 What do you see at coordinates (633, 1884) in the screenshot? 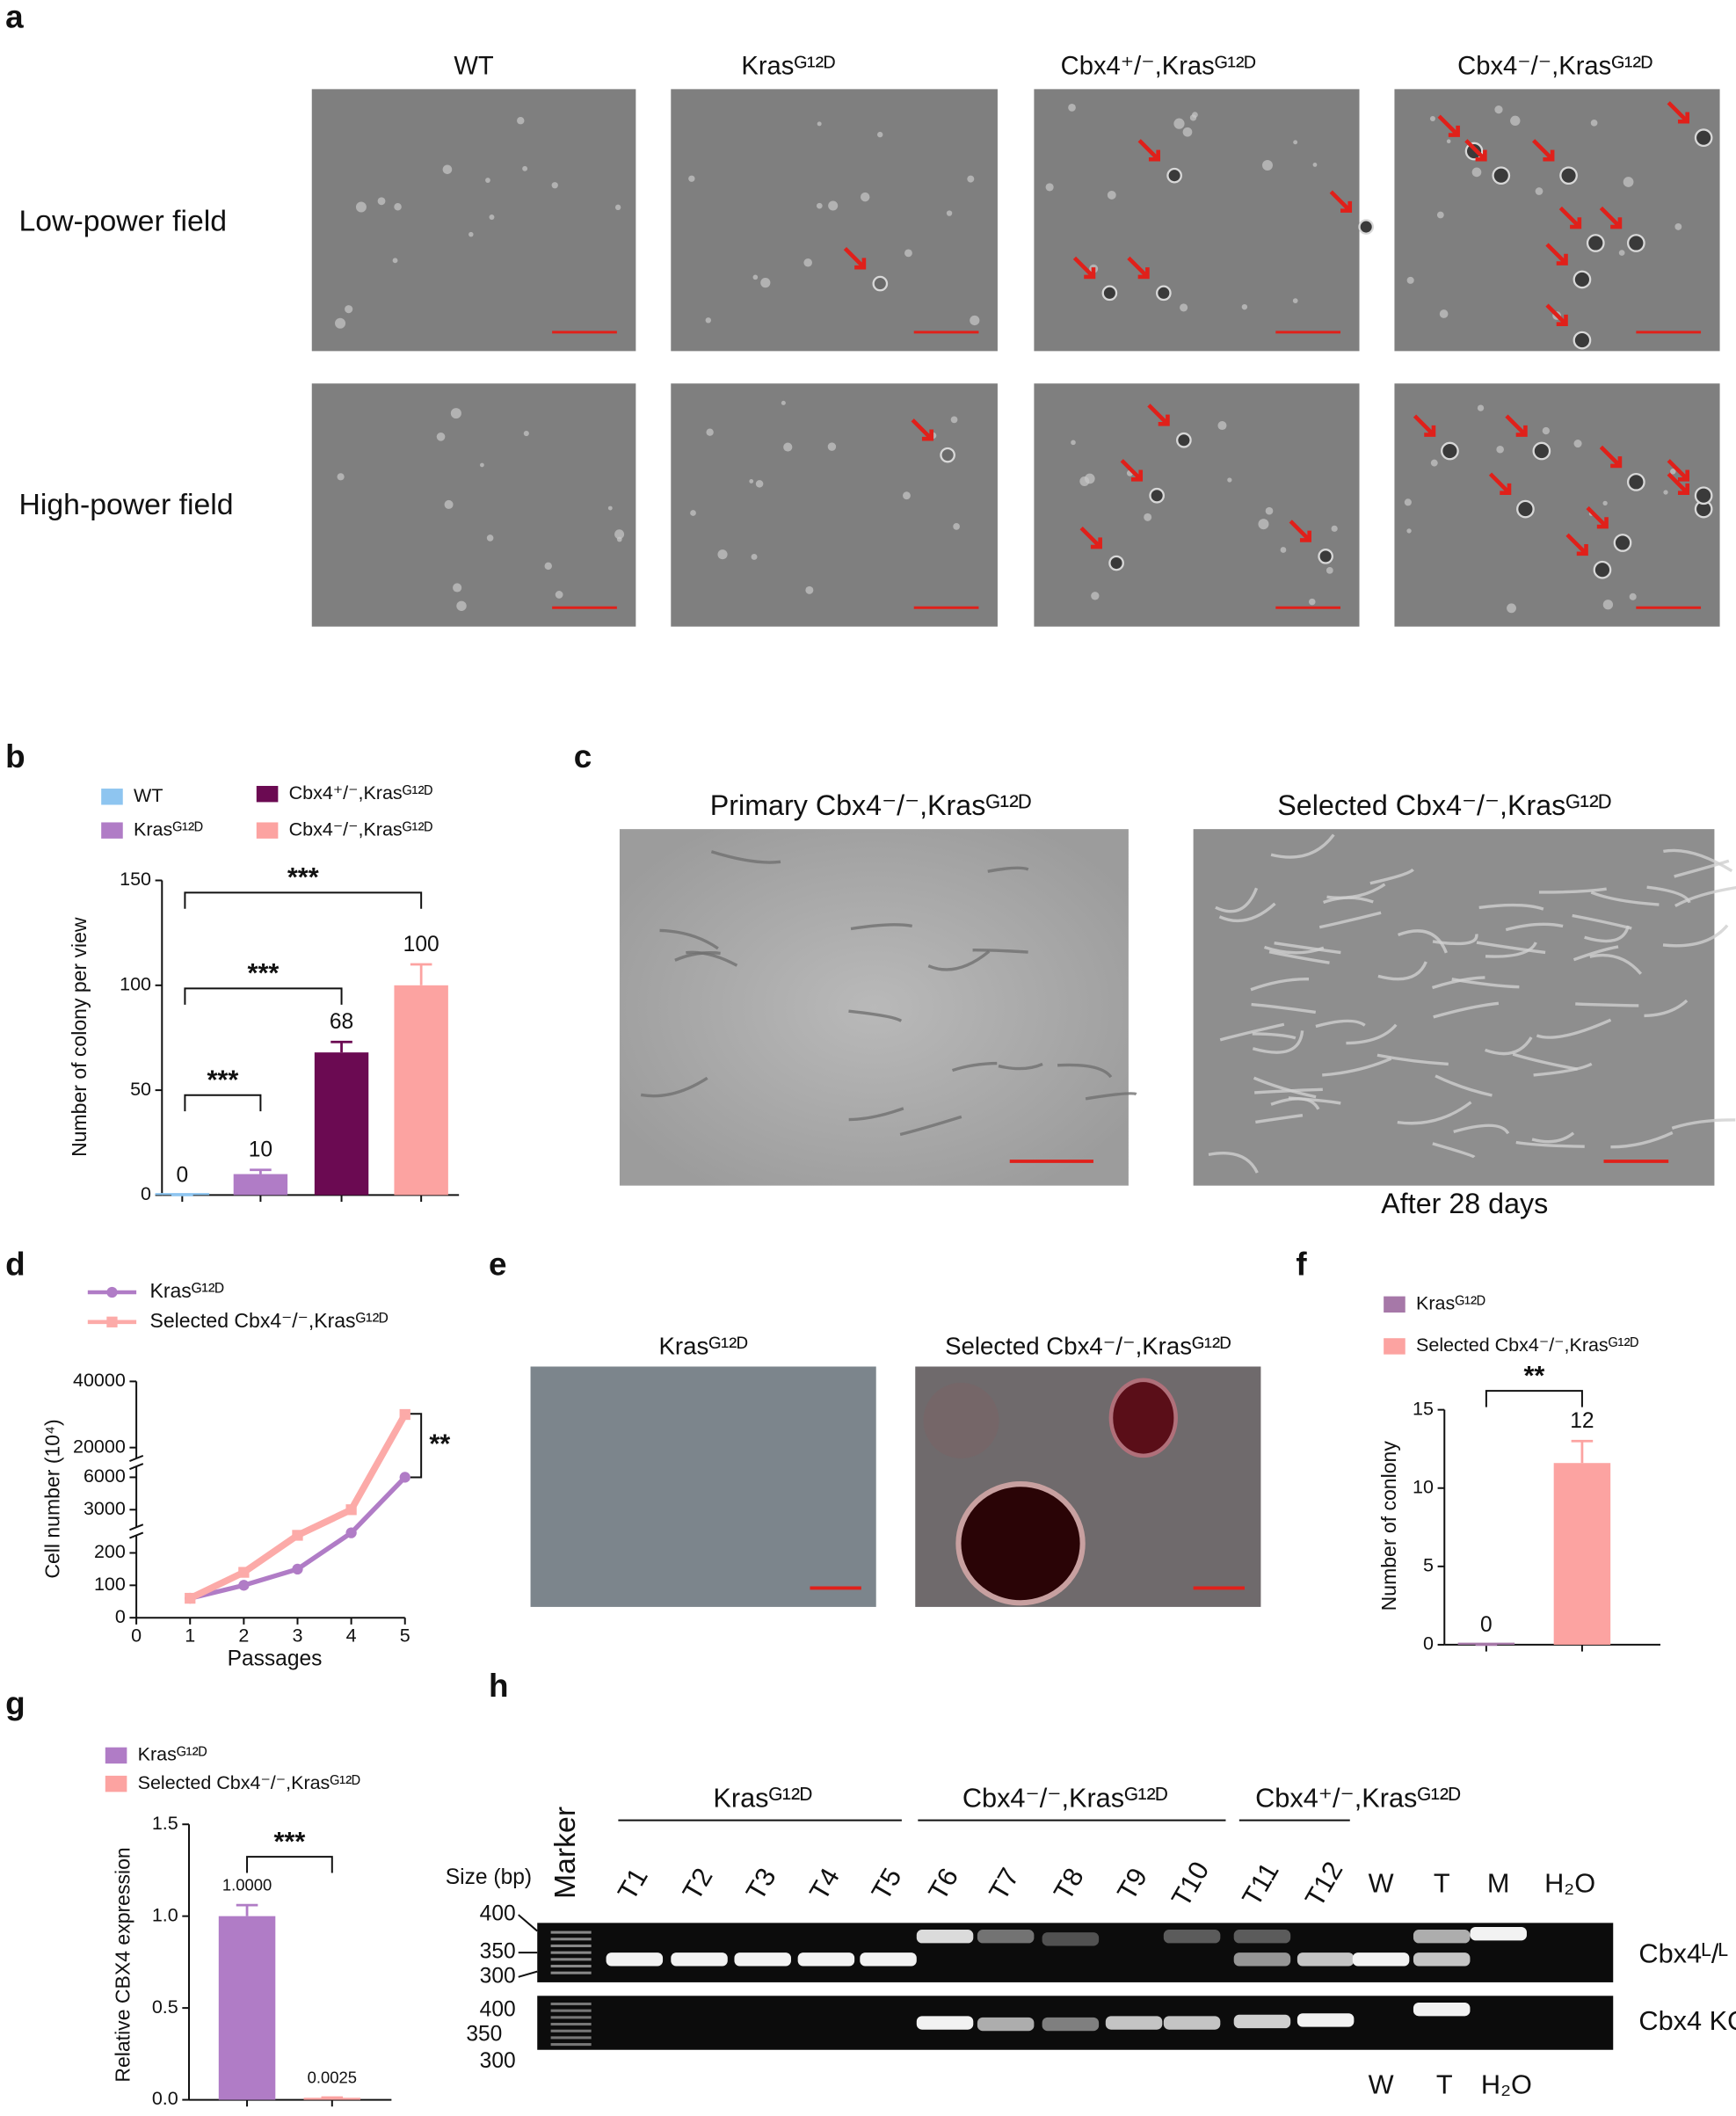
I see `lane-label: T1` at bounding box center [633, 1884].